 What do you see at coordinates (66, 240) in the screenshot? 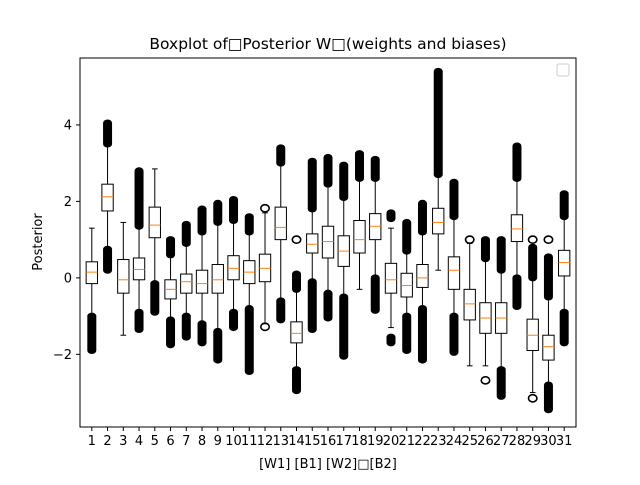
I see `y-axis: −2 0 2 4` at bounding box center [66, 240].